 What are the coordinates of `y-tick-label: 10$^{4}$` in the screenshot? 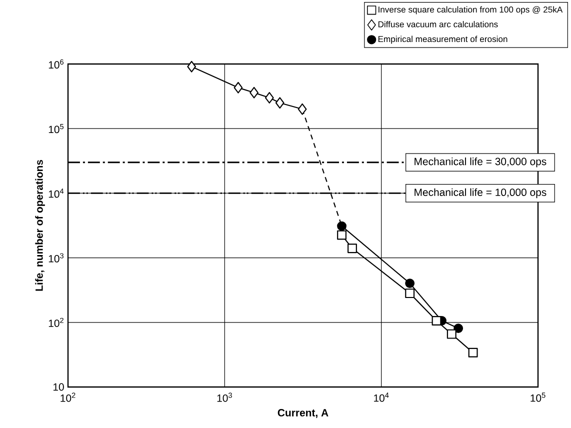 It's located at (56, 193).